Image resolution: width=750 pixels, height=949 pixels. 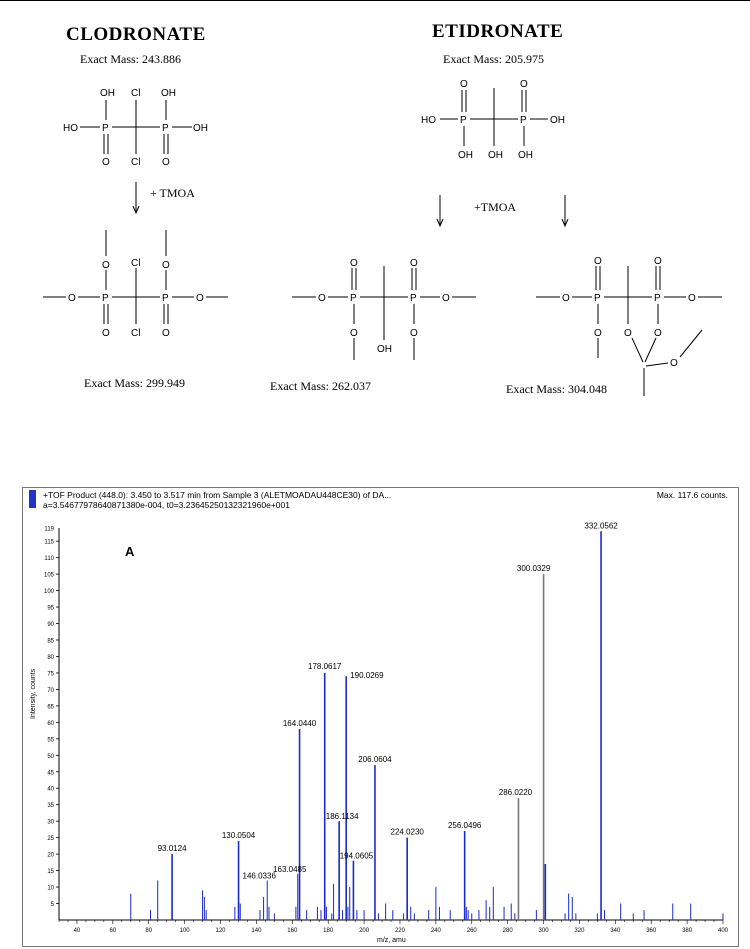 I want to click on x-tick-label: 180, so click(x=328, y=931).